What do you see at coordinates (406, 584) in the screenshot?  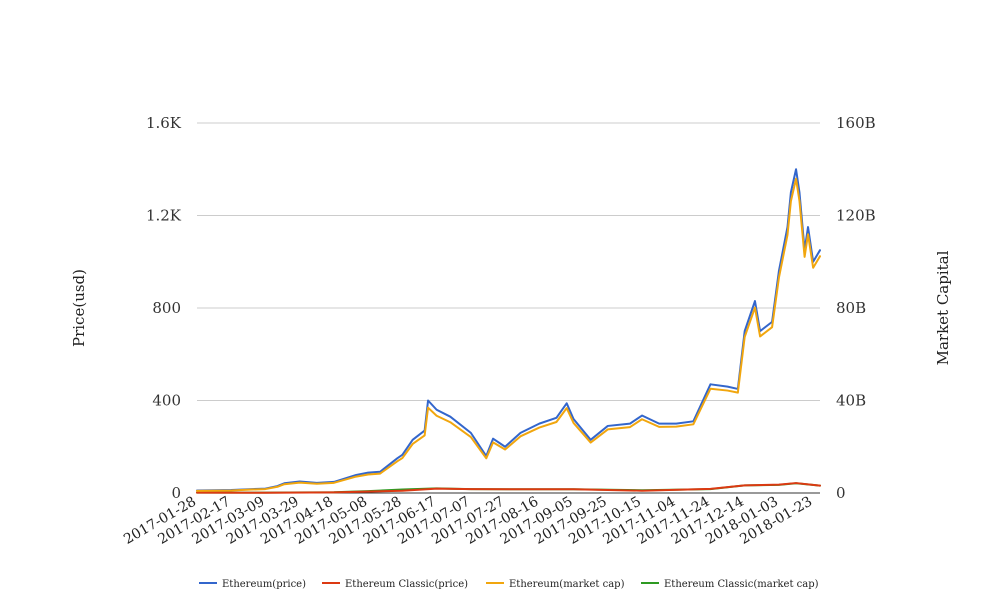 I see `legend-label: Ethereum Classic(price)` at bounding box center [406, 584].